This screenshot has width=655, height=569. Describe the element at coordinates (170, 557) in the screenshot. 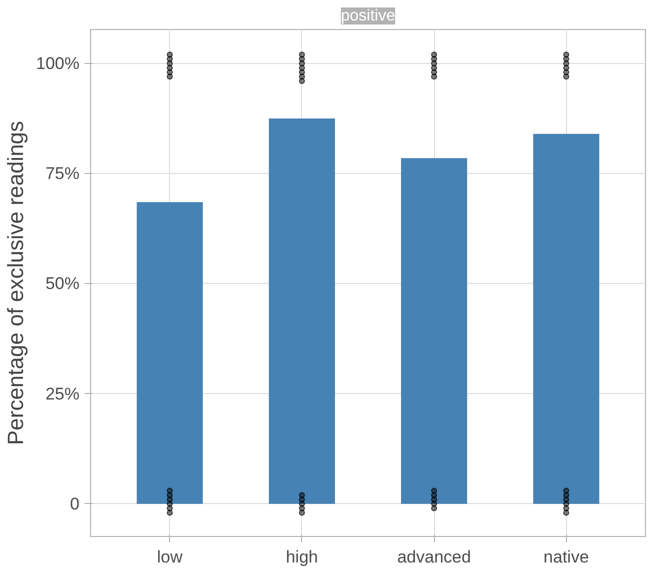

I see `x-tick-label: low` at that location.